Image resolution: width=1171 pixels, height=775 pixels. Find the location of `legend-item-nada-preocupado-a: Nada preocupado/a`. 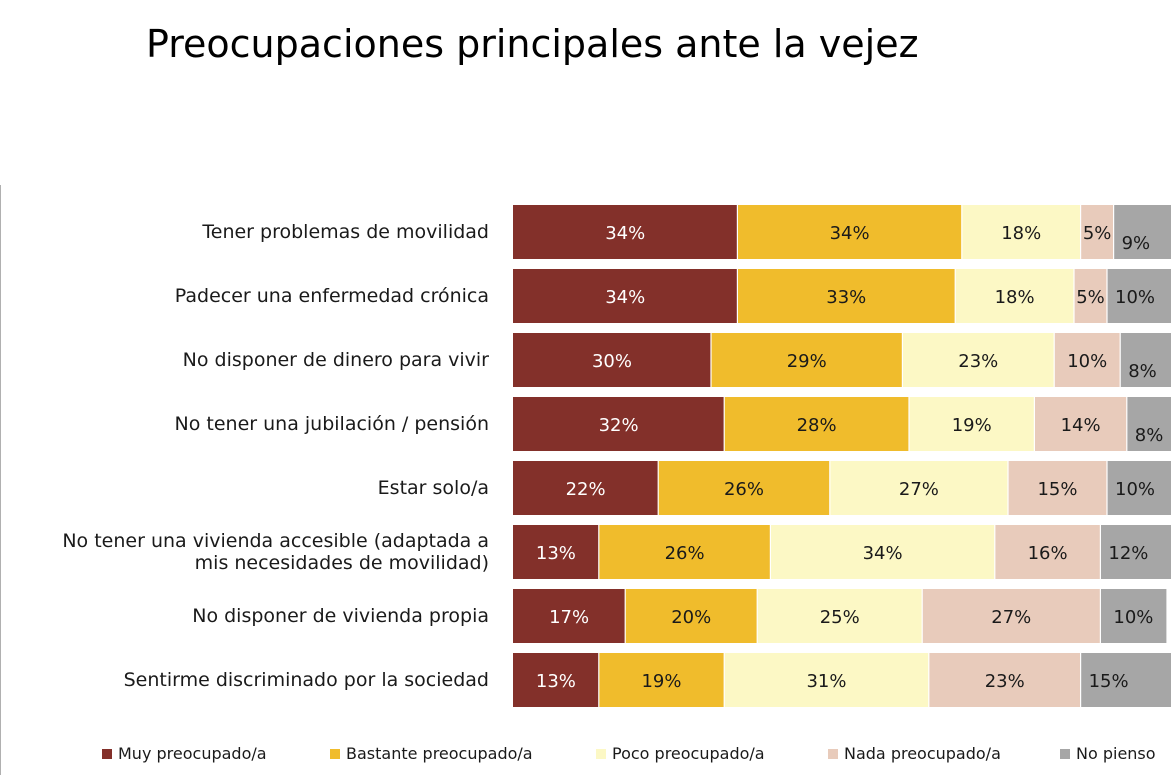

legend-item-nada-preocupado-a: Nada preocupado/a is located at coordinates (914, 753).